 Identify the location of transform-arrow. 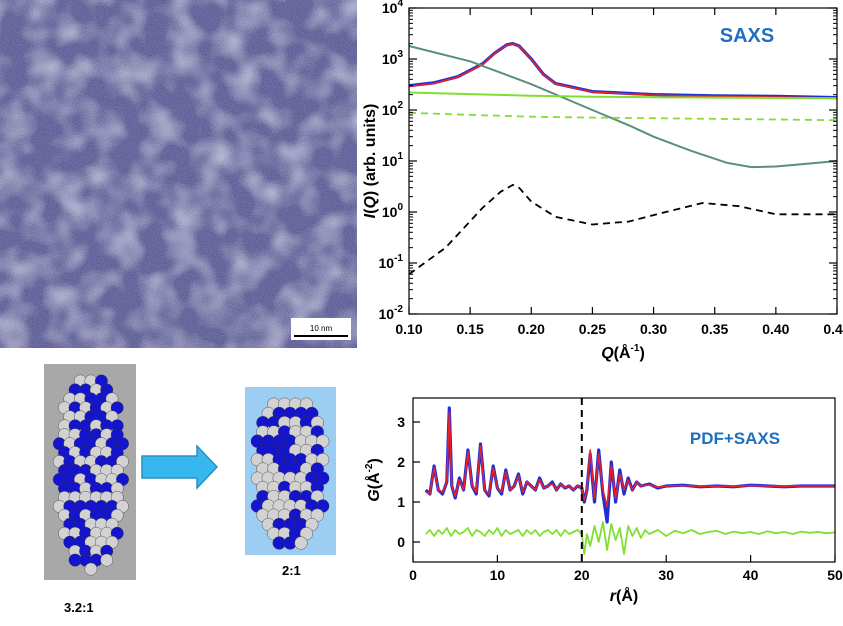
(180, 467).